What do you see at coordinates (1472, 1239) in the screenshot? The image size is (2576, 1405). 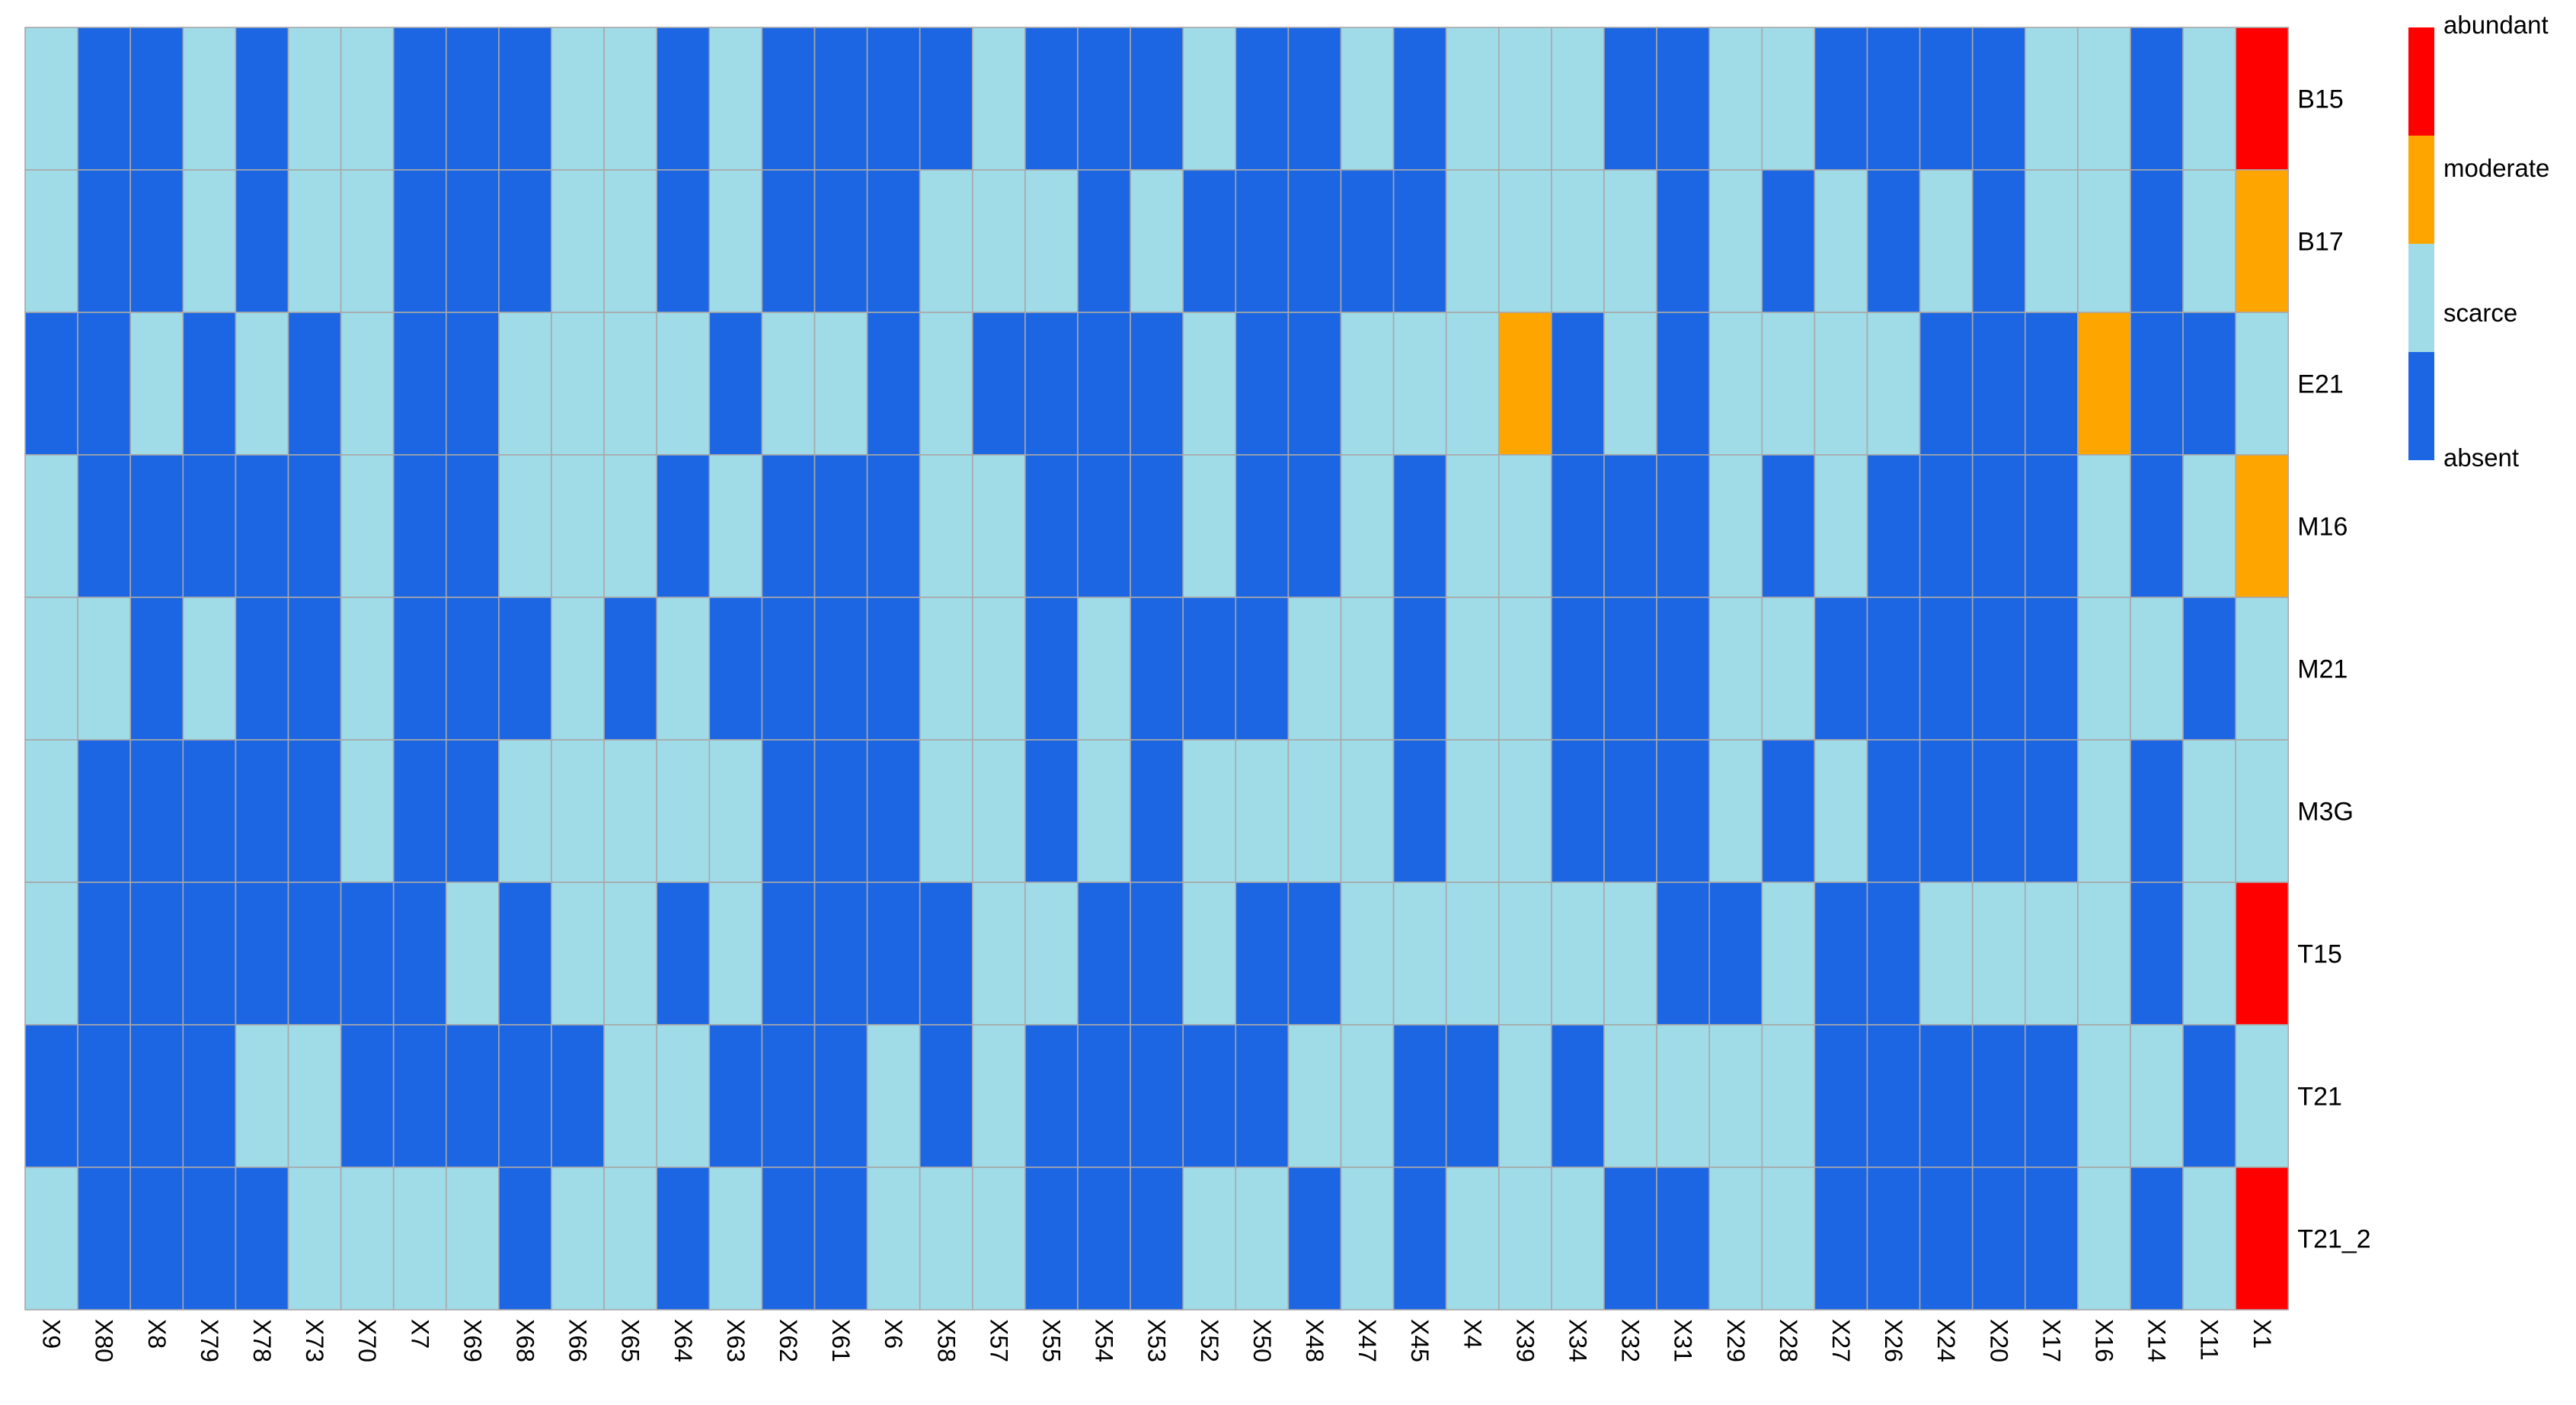 I see `cell-t21-2-x4` at bounding box center [1472, 1239].